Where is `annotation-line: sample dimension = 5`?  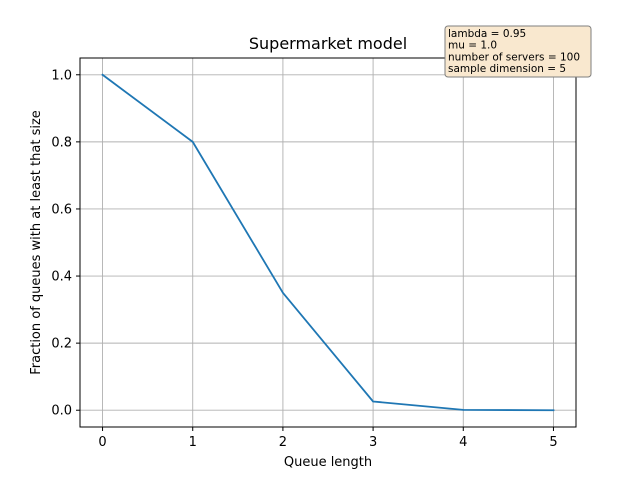
annotation-line: sample dimension = 5 is located at coordinates (507, 69).